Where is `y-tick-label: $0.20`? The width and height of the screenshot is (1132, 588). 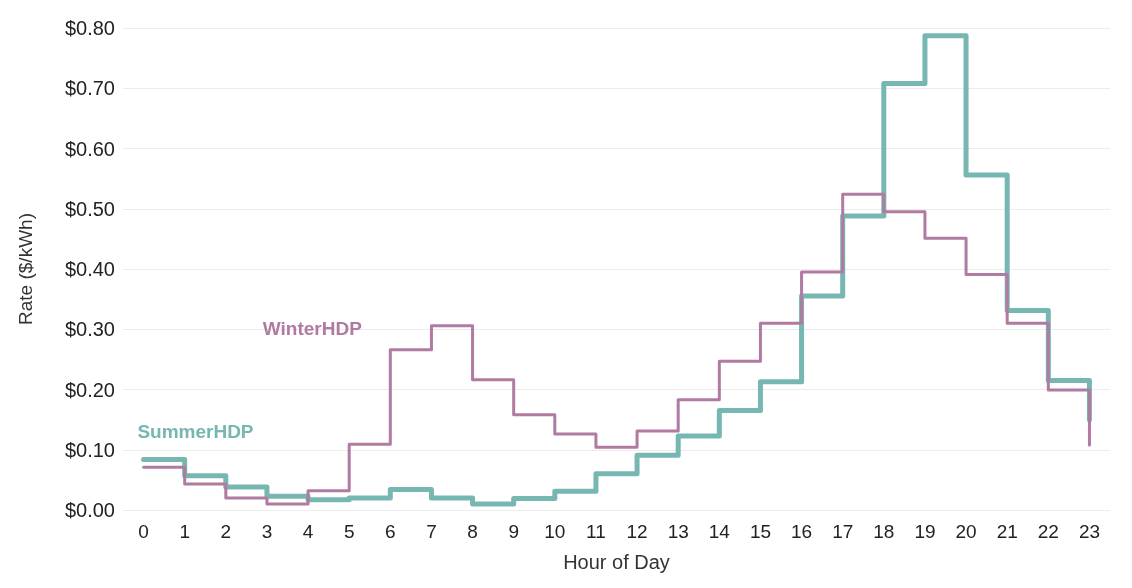
y-tick-label: $0.20 is located at coordinates (89, 389).